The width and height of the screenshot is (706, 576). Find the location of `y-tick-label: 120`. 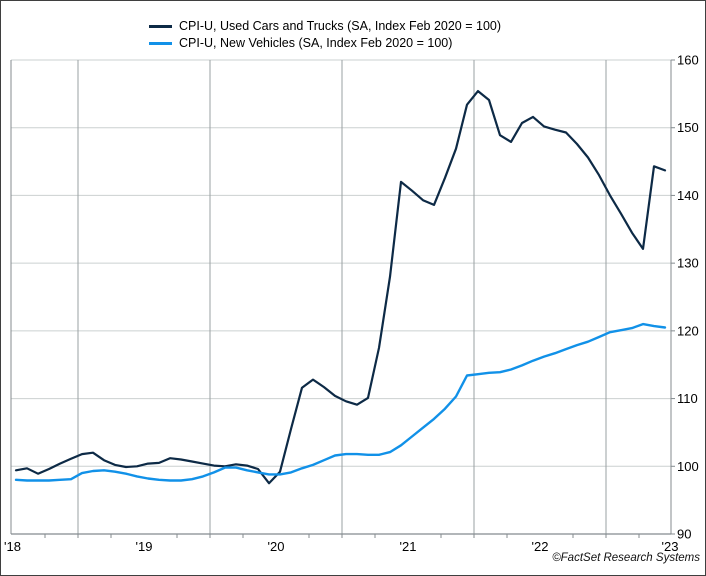

y-tick-label: 120 is located at coordinates (688, 330).